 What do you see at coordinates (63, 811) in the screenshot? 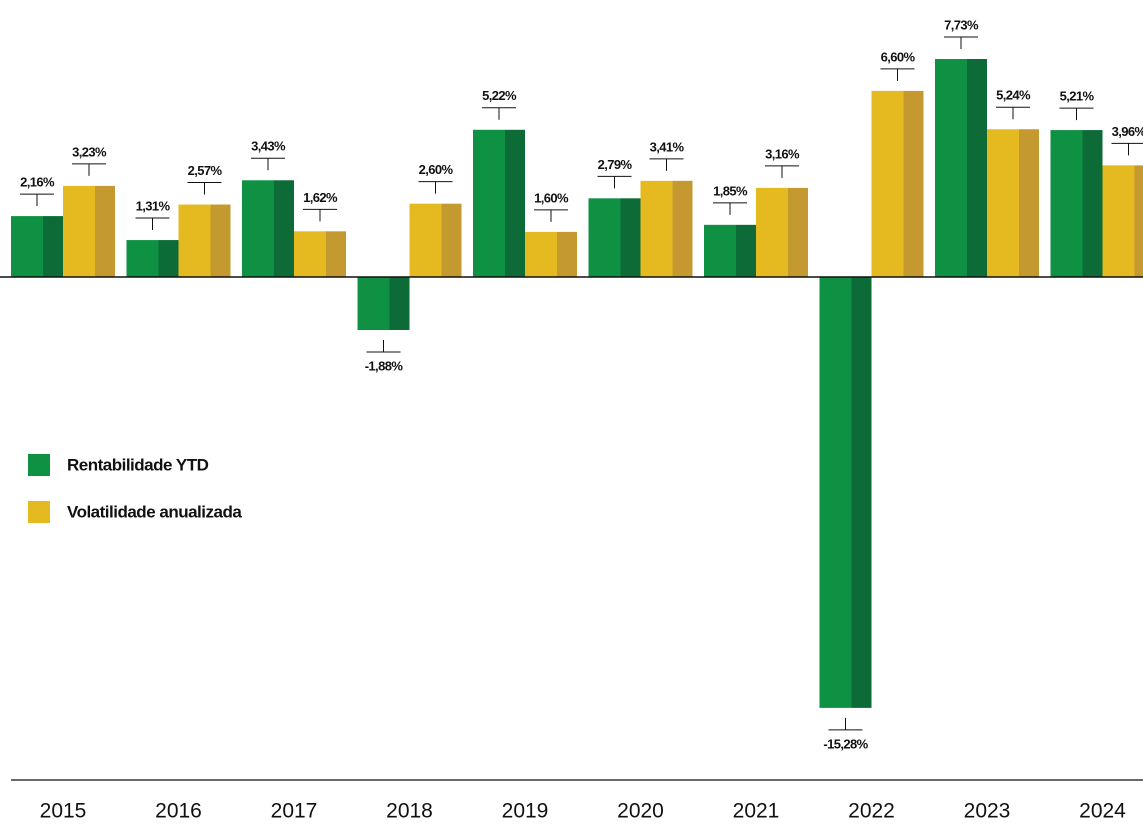
I see `x-tick-label: 2015` at bounding box center [63, 811].